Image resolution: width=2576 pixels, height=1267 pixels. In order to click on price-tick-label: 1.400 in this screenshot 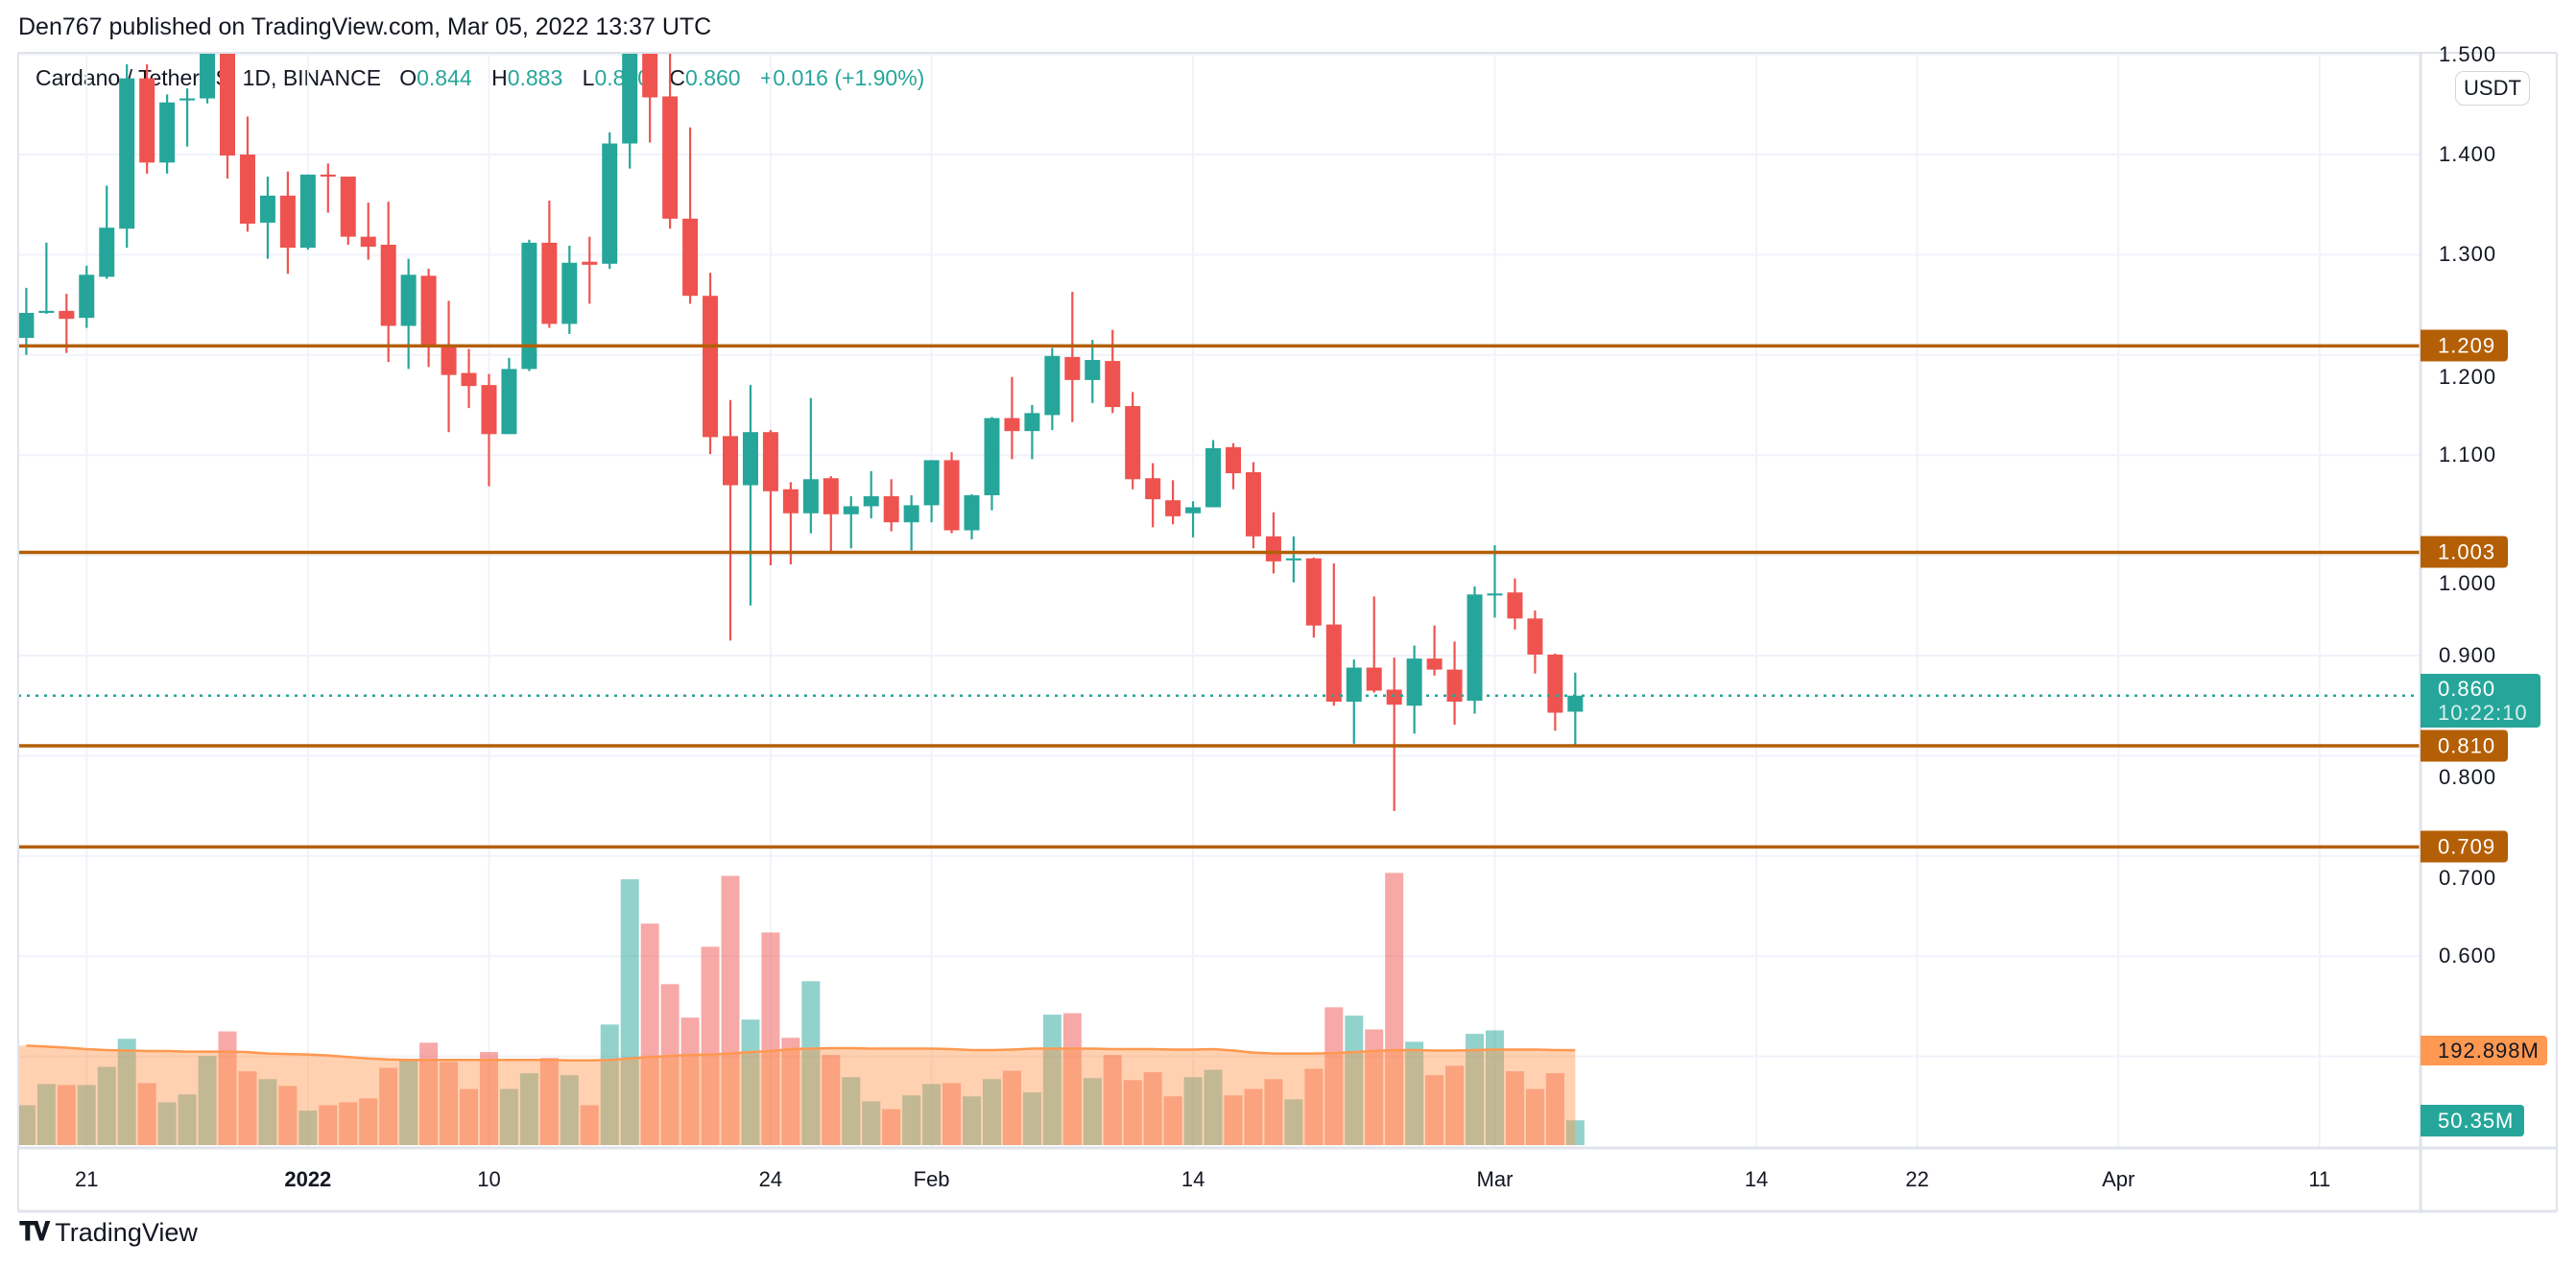, I will do `click(2468, 154)`.